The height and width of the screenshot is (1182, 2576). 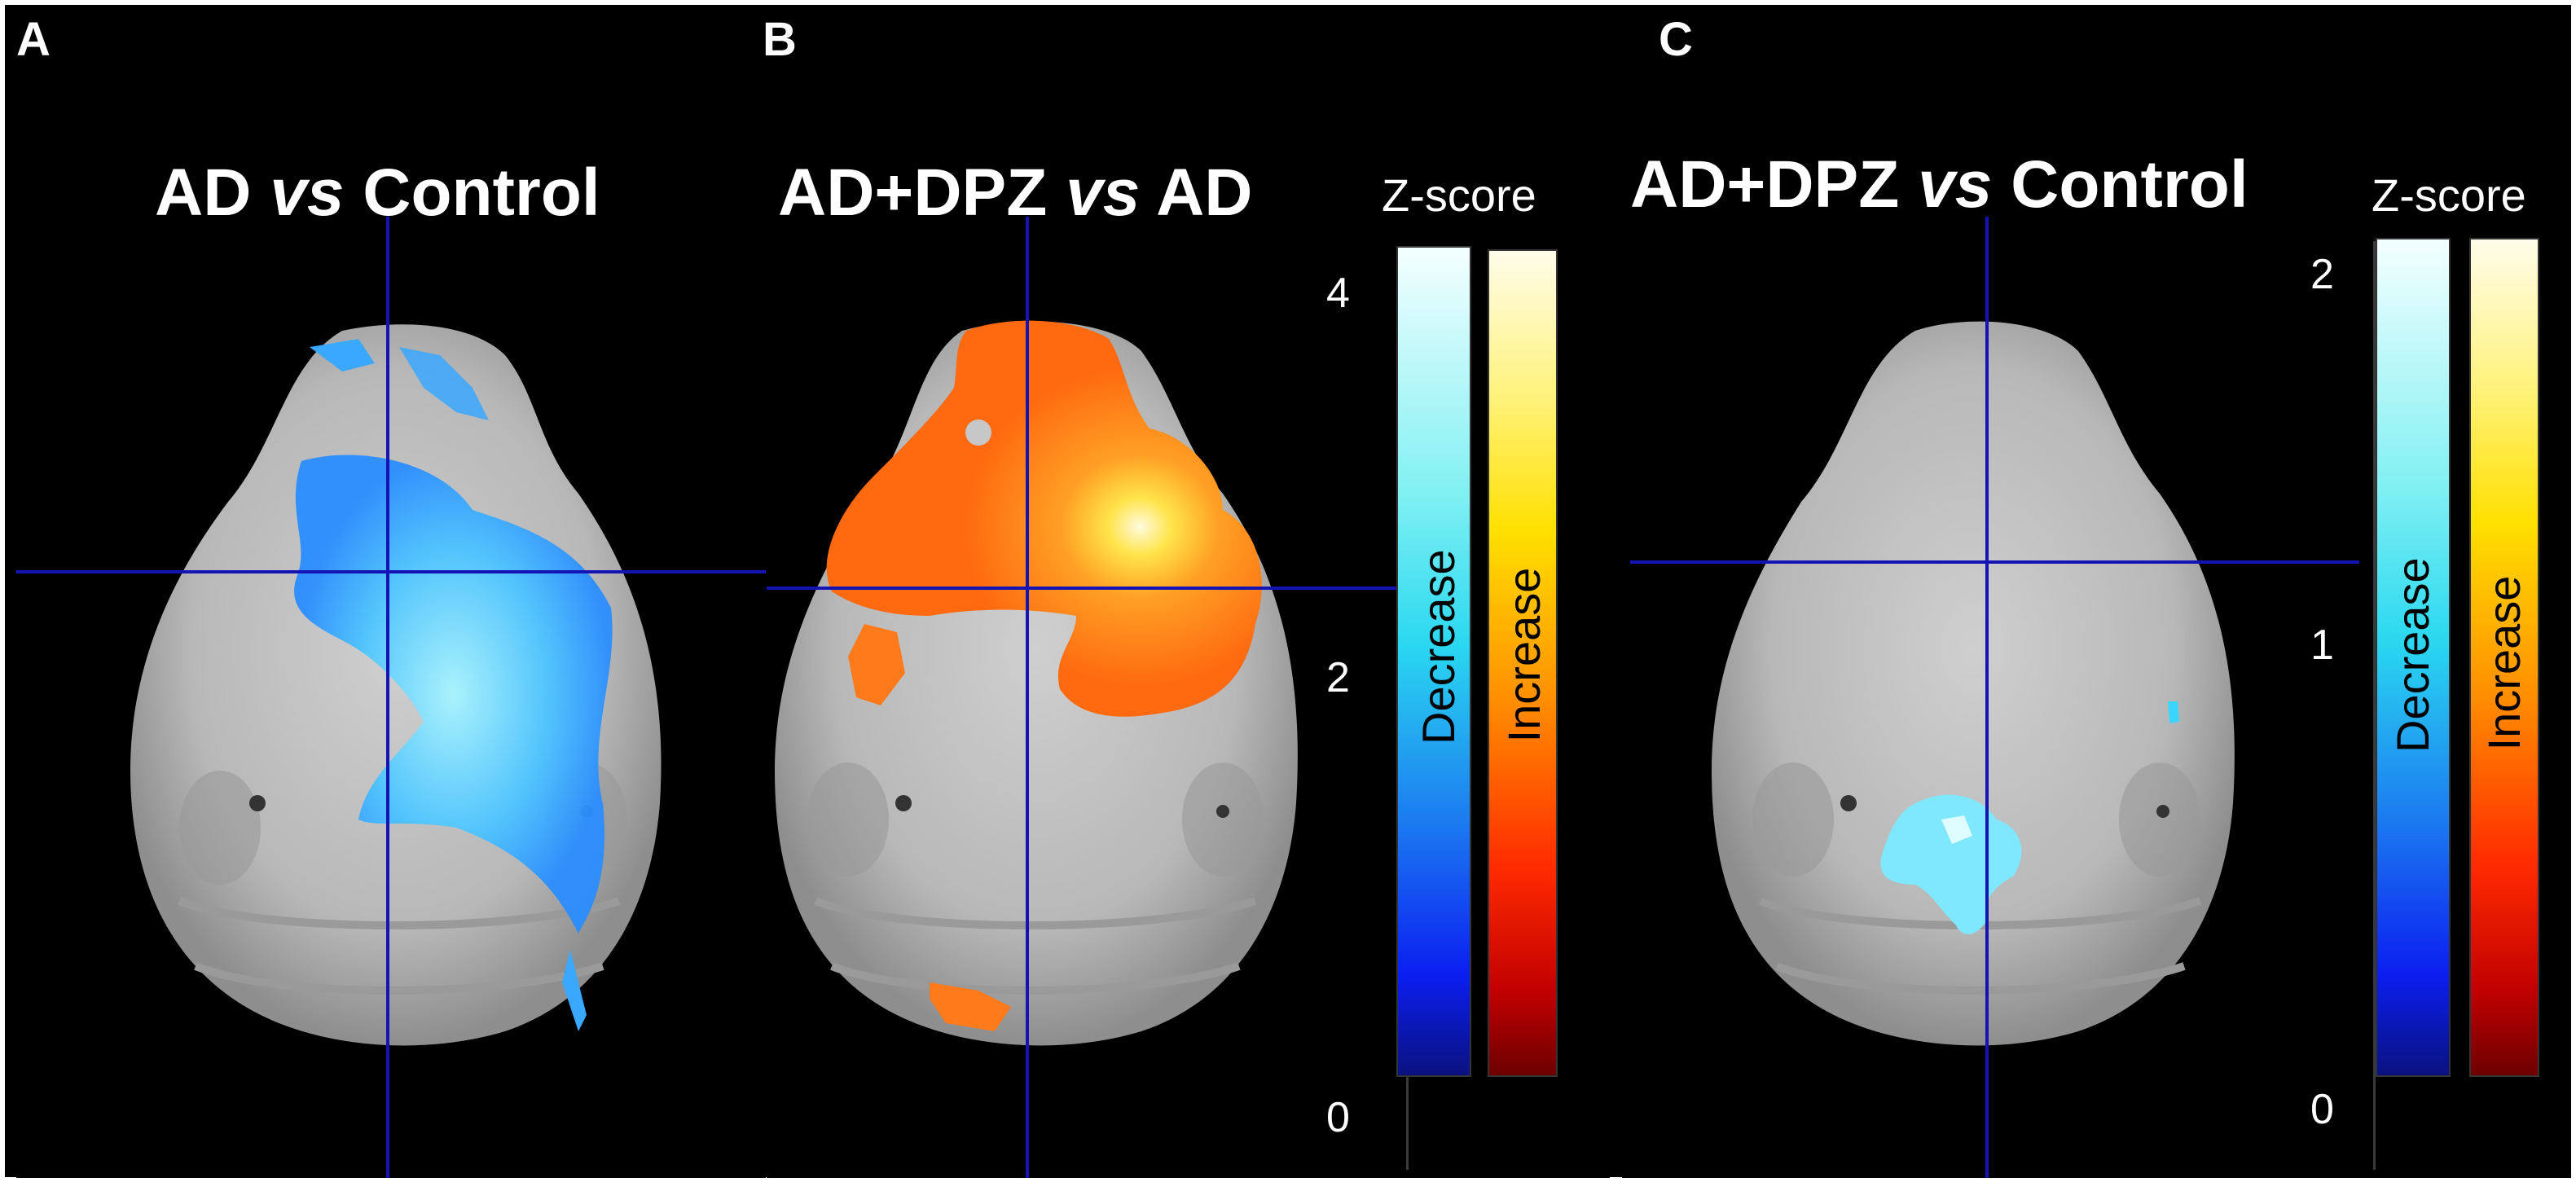 What do you see at coordinates (1338, 1117) in the screenshot?
I see `tick-min-b: 0` at bounding box center [1338, 1117].